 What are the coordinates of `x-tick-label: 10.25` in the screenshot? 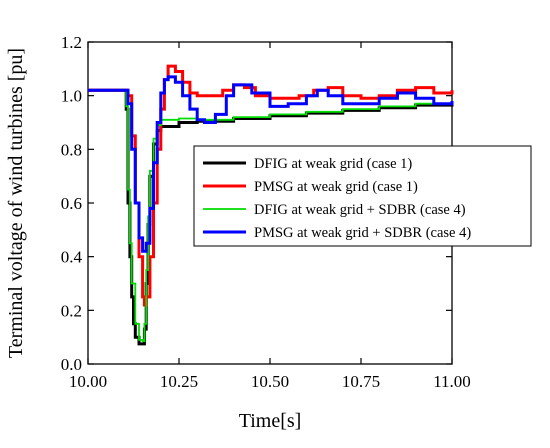 It's located at (179, 381).